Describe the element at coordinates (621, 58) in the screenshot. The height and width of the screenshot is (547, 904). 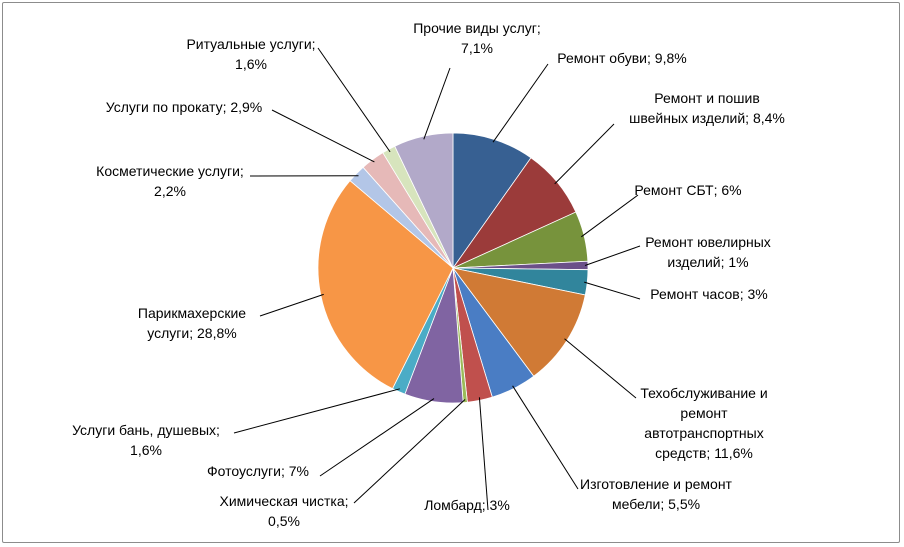
I see `data-label: Ремонт обуви; 9,8%` at that location.